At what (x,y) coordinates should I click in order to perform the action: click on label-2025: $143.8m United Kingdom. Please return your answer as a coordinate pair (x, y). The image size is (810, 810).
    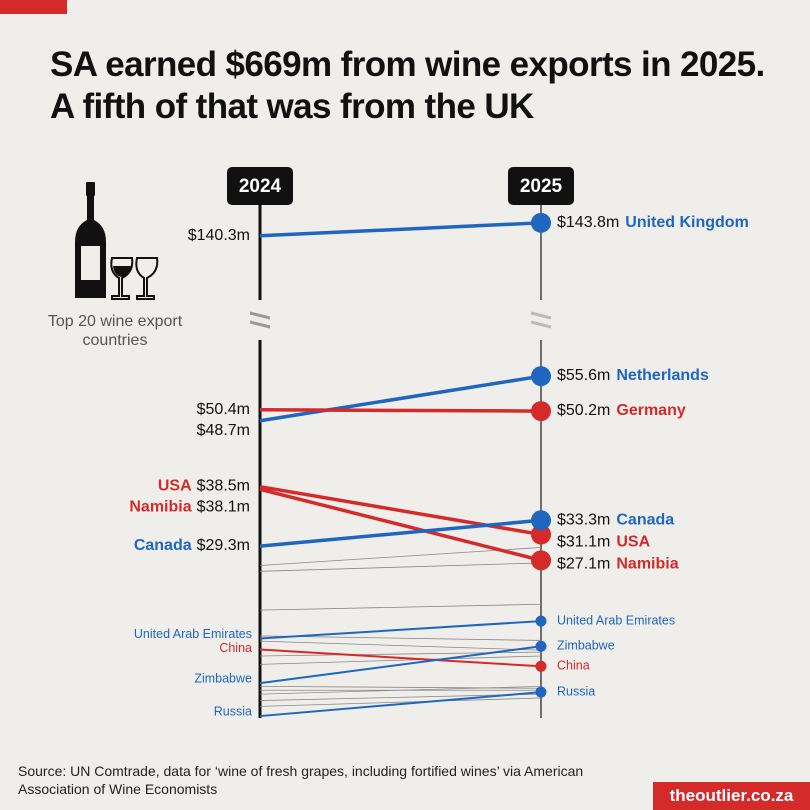
    Looking at the image, I should click on (653, 222).